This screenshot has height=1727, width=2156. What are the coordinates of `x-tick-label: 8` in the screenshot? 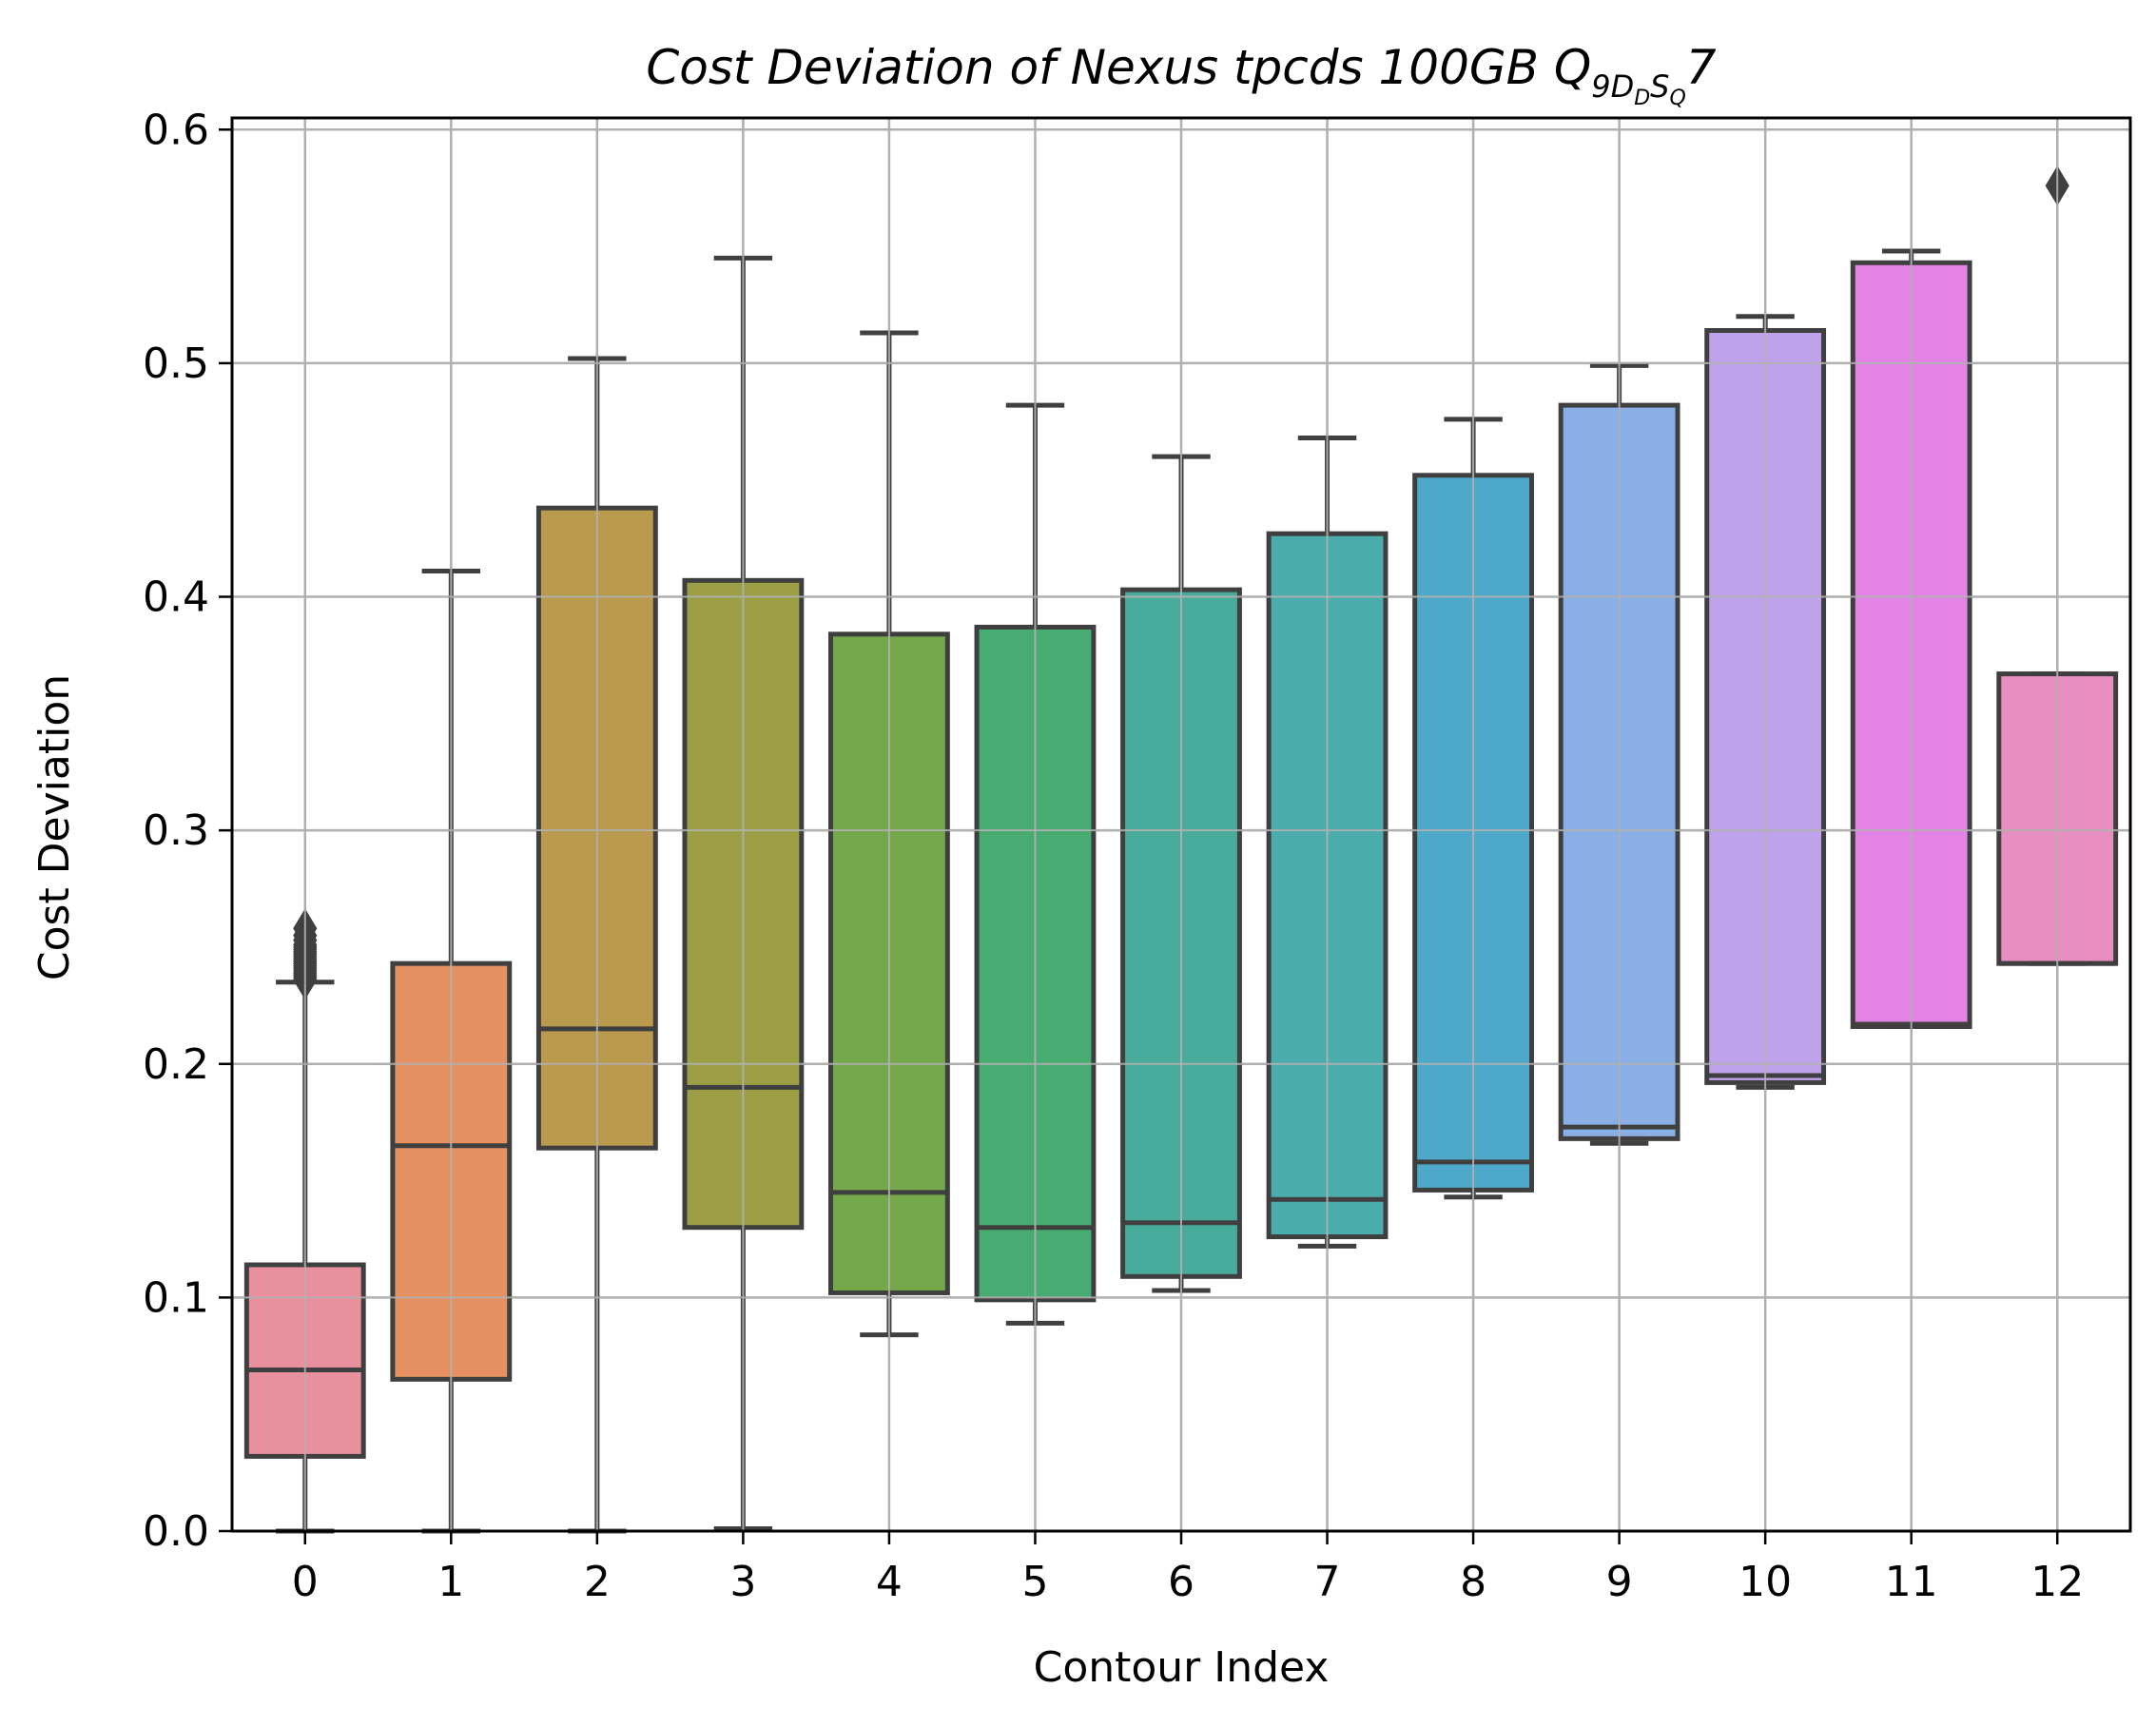 It's located at (1473, 1582).